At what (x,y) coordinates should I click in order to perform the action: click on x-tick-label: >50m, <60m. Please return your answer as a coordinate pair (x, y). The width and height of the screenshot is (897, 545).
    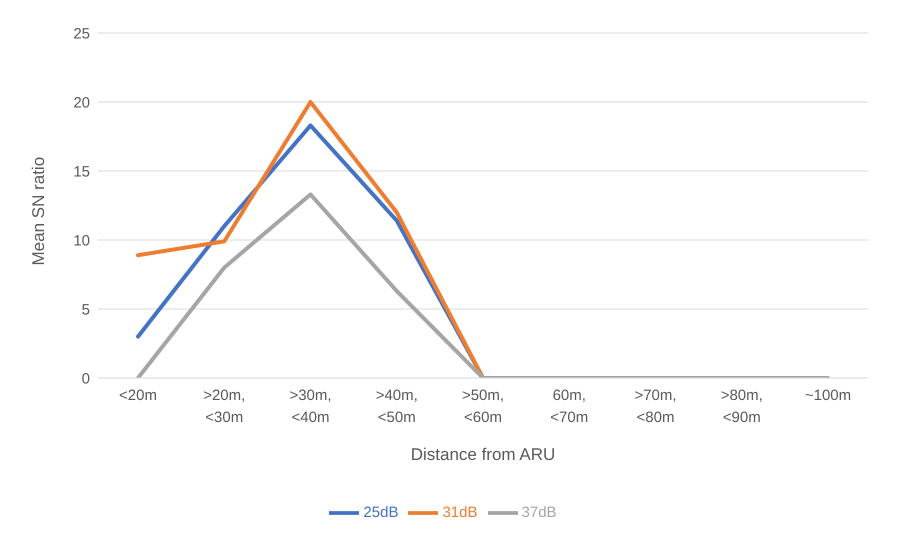
    Looking at the image, I should click on (483, 406).